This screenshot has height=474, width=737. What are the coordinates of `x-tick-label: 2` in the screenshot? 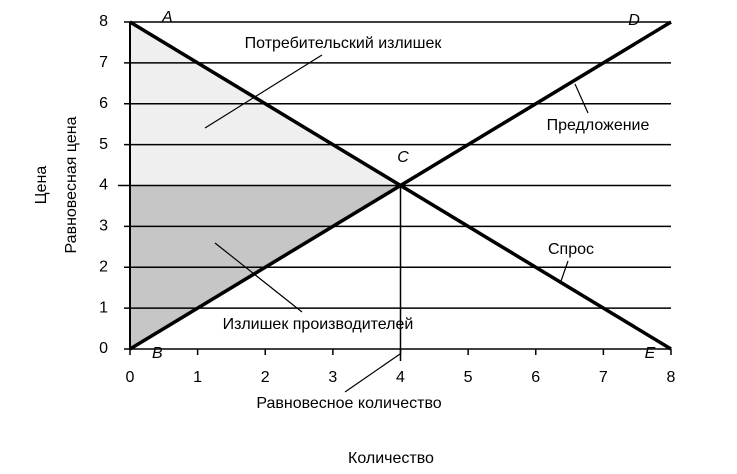 It's located at (265, 377).